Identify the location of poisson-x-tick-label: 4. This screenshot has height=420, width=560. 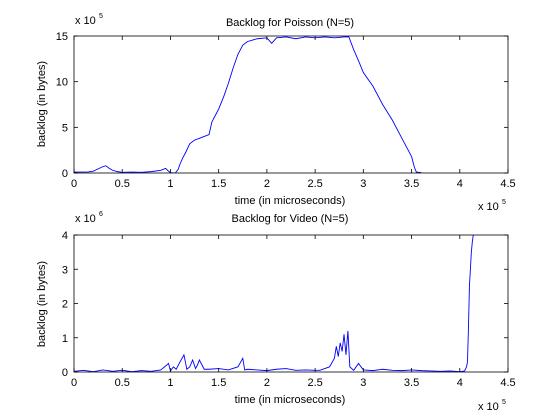
(460, 184).